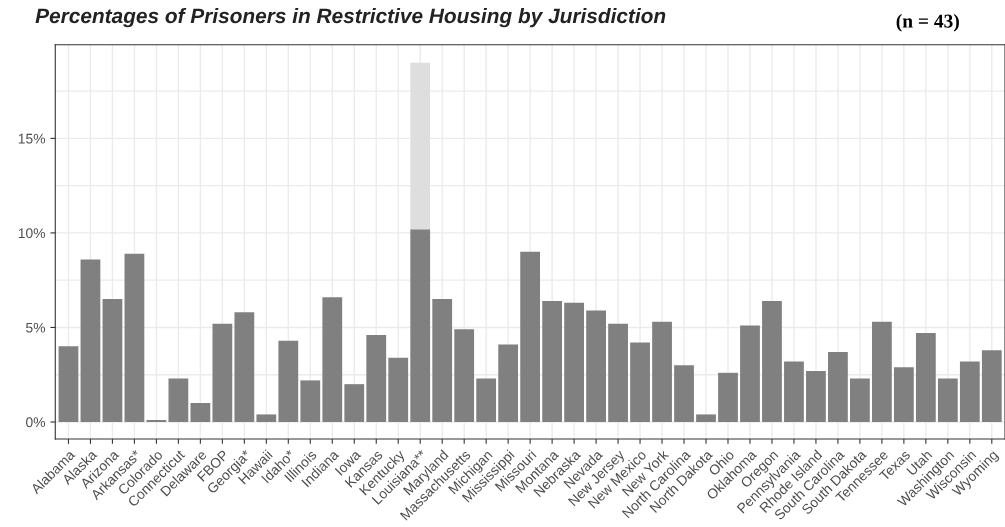 The width and height of the screenshot is (1005, 527). I want to click on chart-title: Percentages of Prisoners in Restrictive Housing by Jurisdiction, so click(350, 17).